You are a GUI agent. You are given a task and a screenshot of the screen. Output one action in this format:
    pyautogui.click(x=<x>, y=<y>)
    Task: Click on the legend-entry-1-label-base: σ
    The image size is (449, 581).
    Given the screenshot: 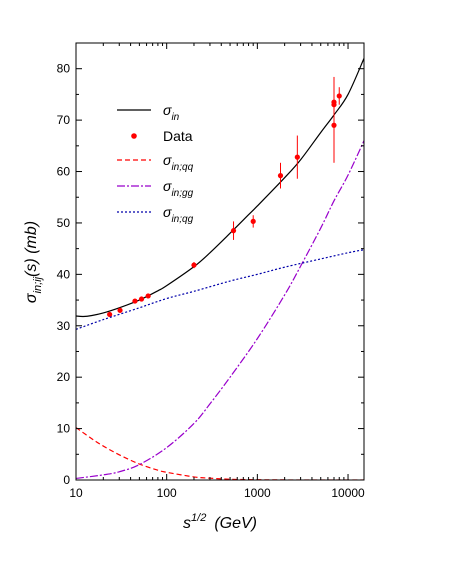 What is the action you would take?
    pyautogui.click(x=167, y=110)
    